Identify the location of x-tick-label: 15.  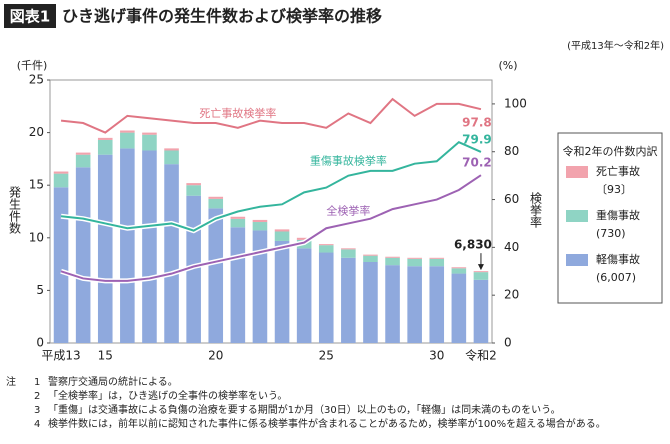
(105, 356).